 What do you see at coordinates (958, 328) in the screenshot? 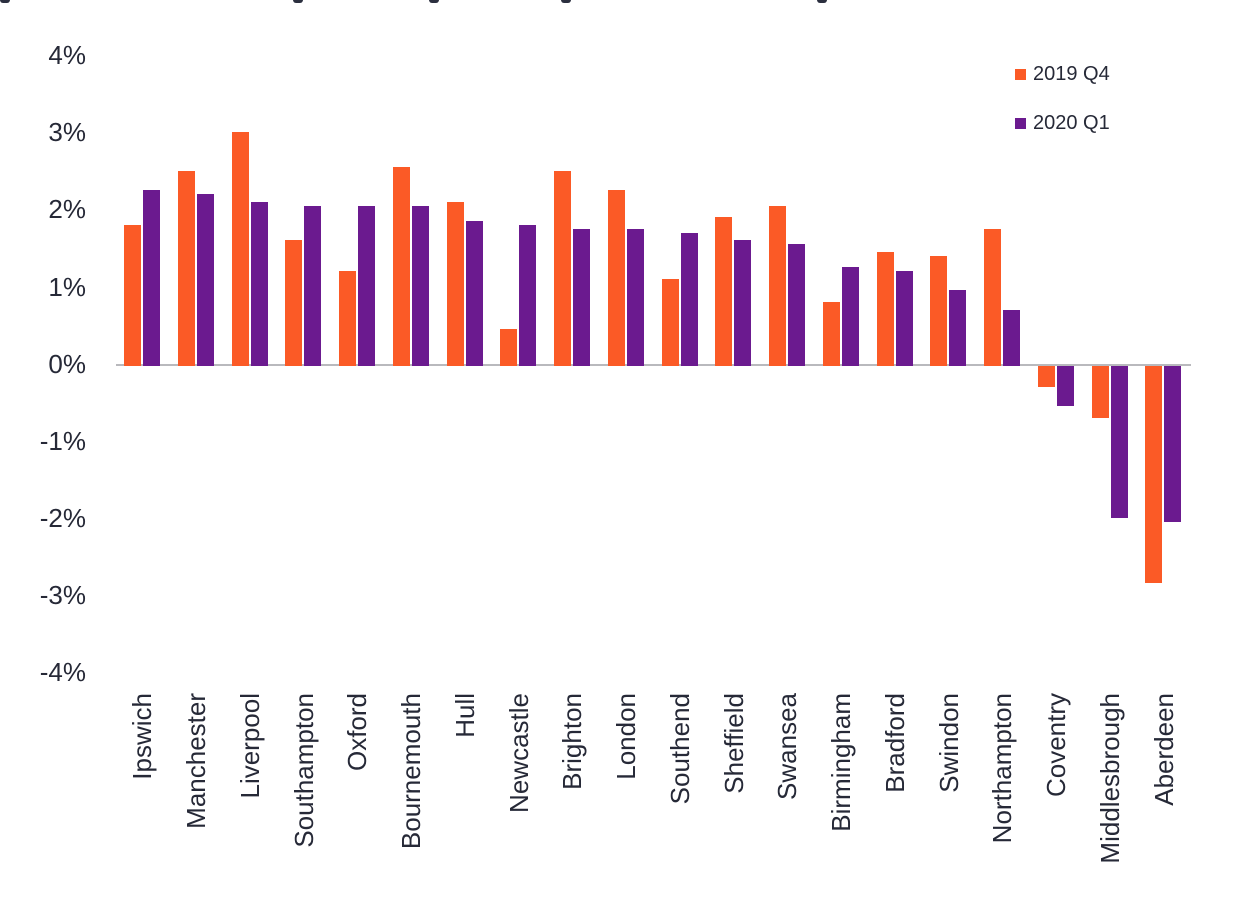
I see `bar-2020q1-swindon` at bounding box center [958, 328].